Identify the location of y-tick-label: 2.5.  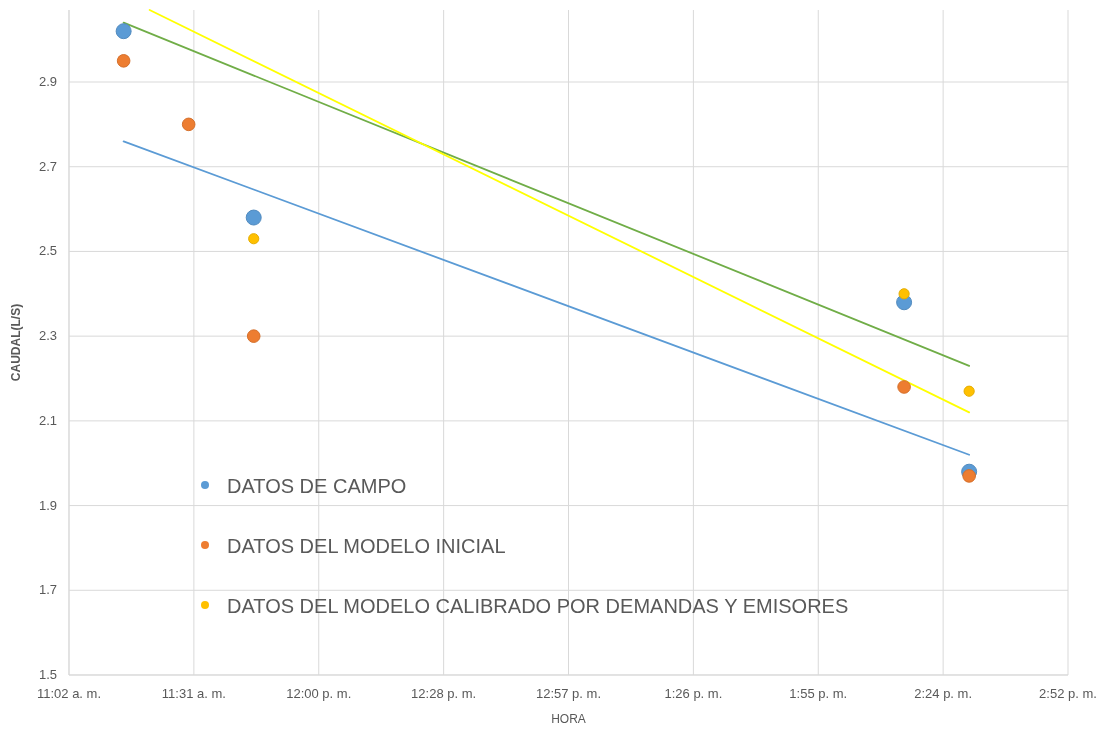
(47, 251).